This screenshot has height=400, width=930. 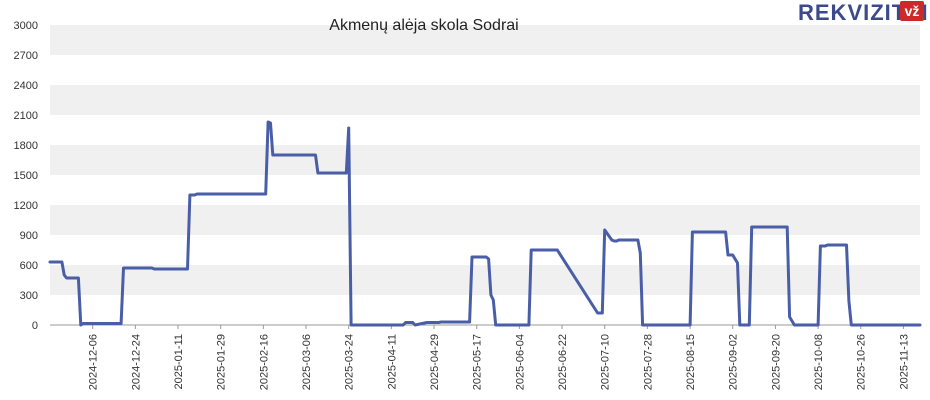 What do you see at coordinates (392, 361) in the screenshot?
I see `x-tick-label: 2025-04-11` at bounding box center [392, 361].